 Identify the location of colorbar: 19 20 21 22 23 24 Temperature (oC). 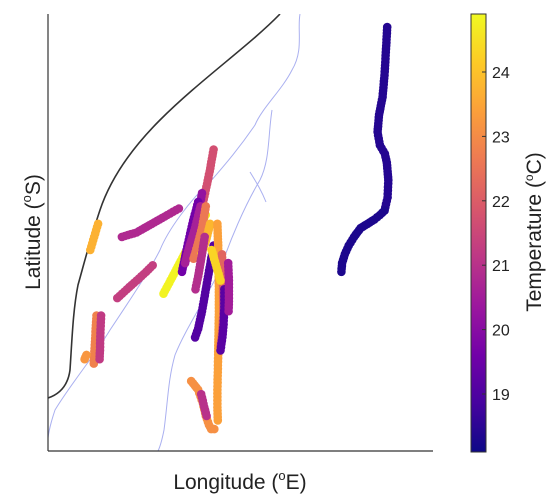
(508, 233).